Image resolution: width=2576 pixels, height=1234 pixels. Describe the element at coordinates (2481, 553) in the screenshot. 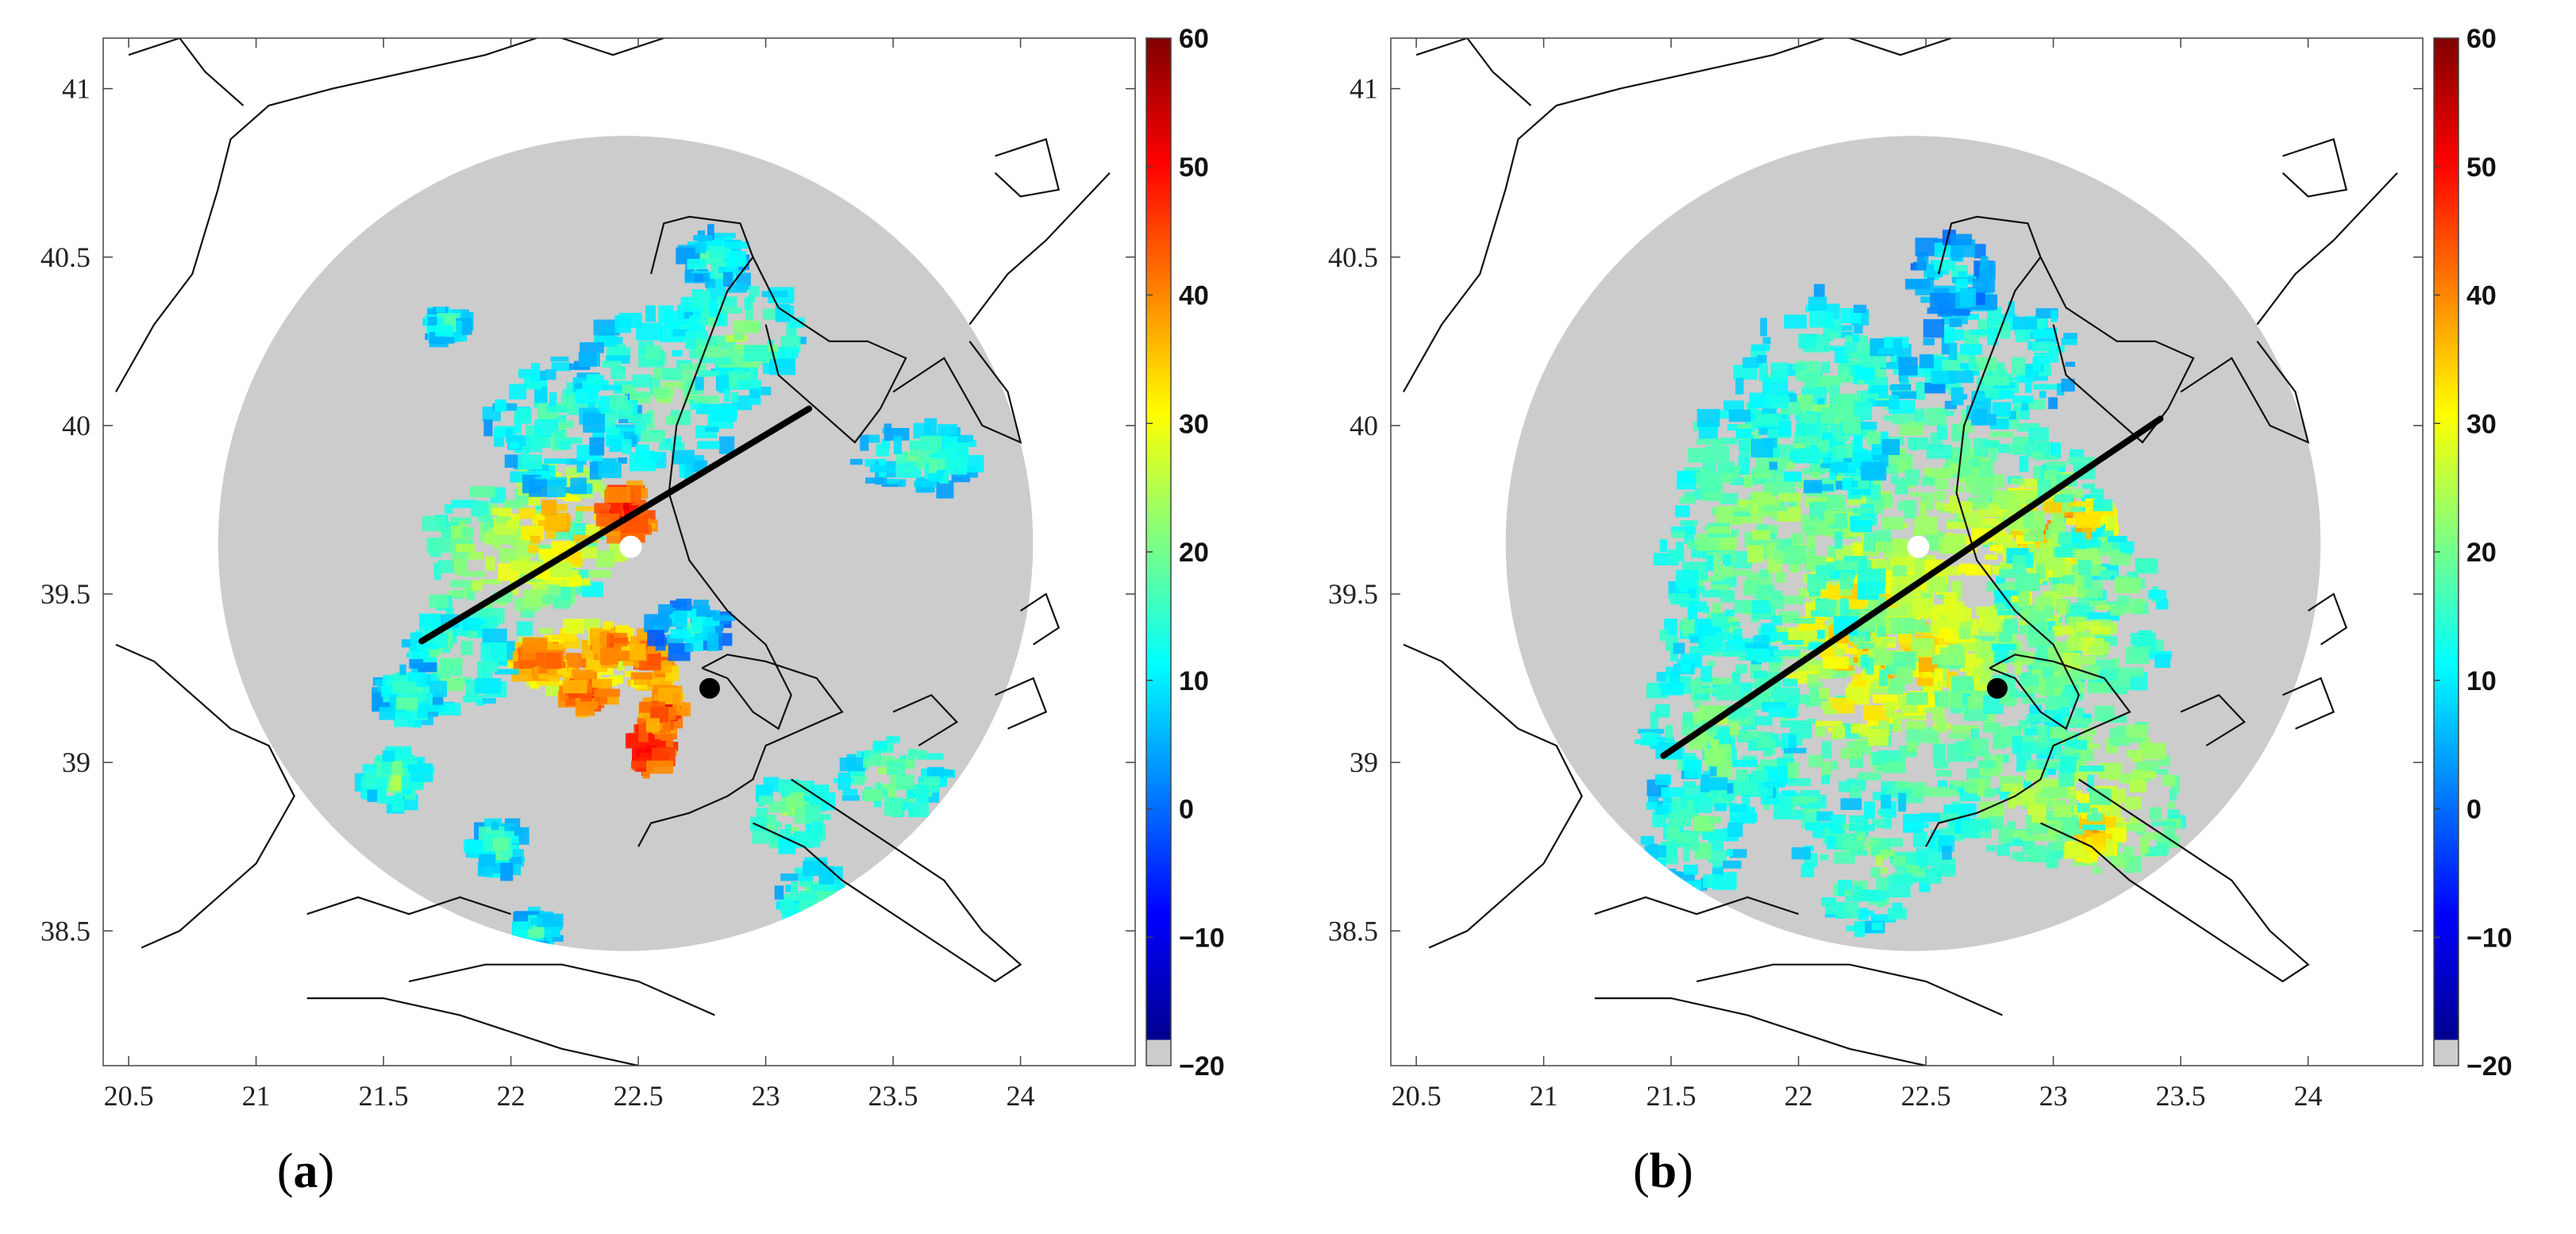

I see `colorbar-tick-label: 20` at that location.